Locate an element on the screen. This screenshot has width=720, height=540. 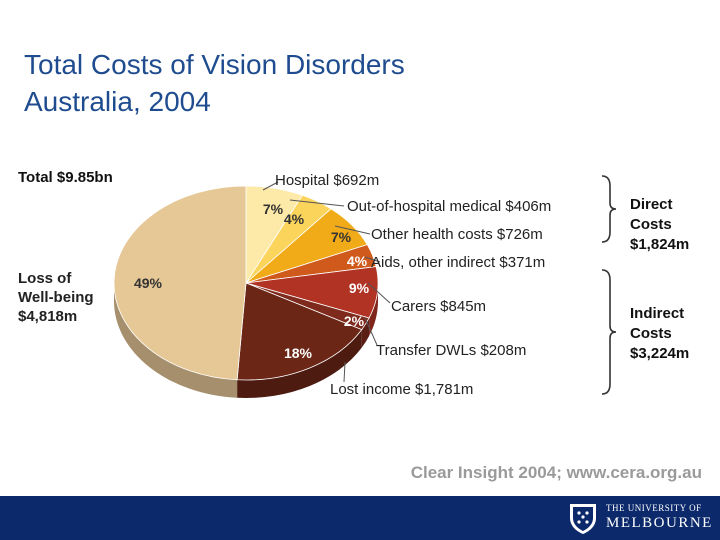
group-label-1: Indirect Costs $3,224m is located at coordinates (659, 333).